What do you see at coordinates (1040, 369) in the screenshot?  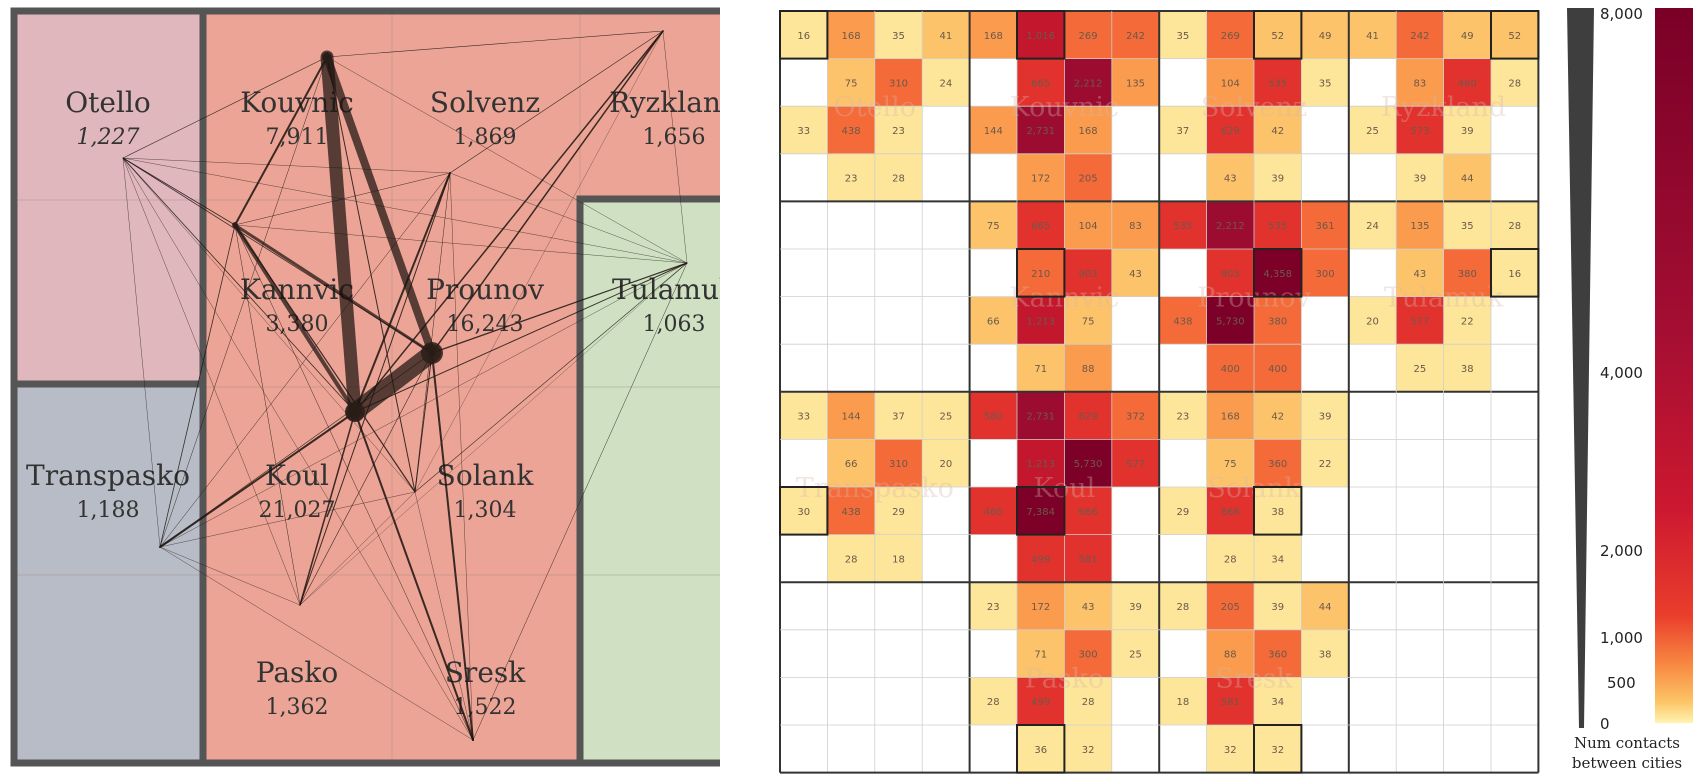 I see `matrix-cell-value: 71` at bounding box center [1040, 369].